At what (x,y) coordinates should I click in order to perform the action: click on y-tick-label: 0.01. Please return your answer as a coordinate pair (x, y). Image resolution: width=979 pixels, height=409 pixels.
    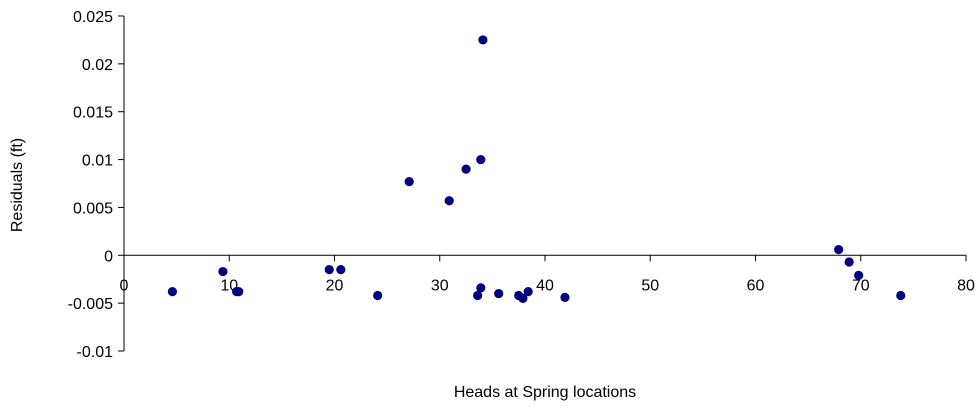
    Looking at the image, I should click on (97, 161).